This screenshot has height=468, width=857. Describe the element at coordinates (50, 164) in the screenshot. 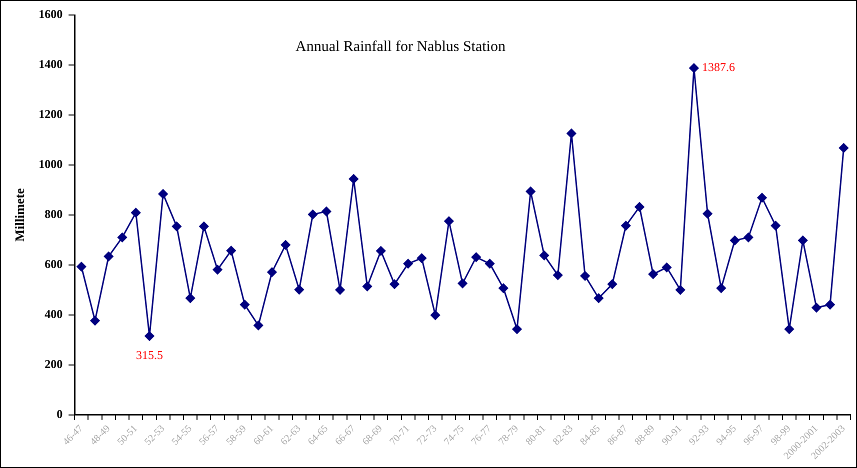

I see `y-tick-label: 1000` at that location.